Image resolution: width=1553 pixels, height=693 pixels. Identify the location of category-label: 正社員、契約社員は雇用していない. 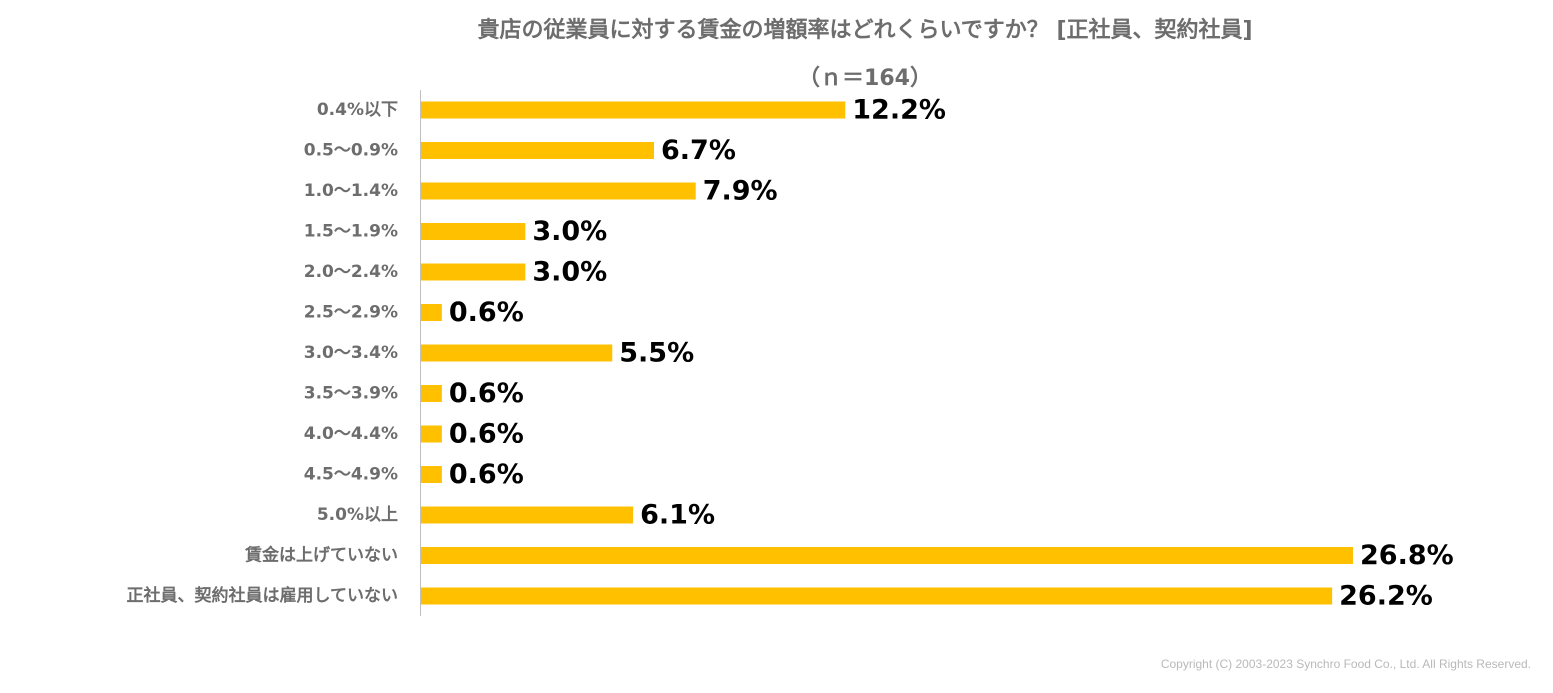
(263, 595).